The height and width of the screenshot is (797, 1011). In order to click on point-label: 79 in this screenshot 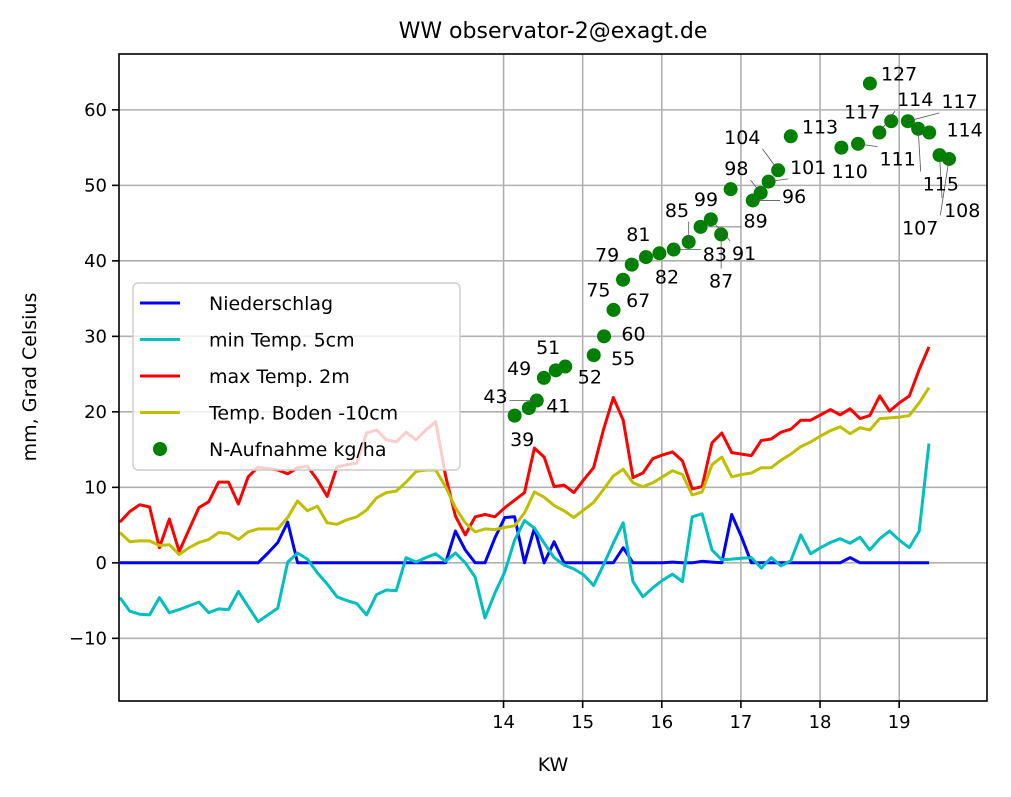, I will do `click(607, 256)`.